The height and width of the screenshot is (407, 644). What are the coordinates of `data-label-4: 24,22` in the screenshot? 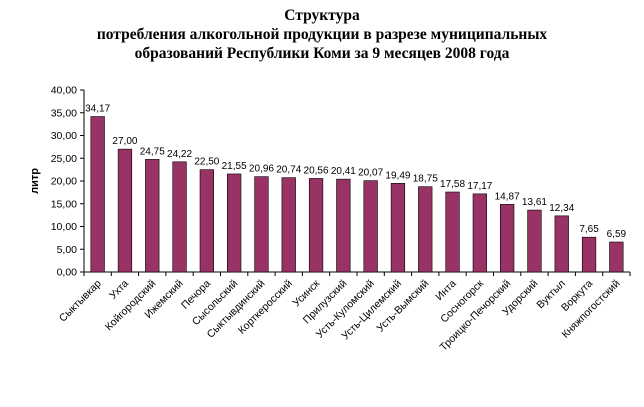 It's located at (179, 154).